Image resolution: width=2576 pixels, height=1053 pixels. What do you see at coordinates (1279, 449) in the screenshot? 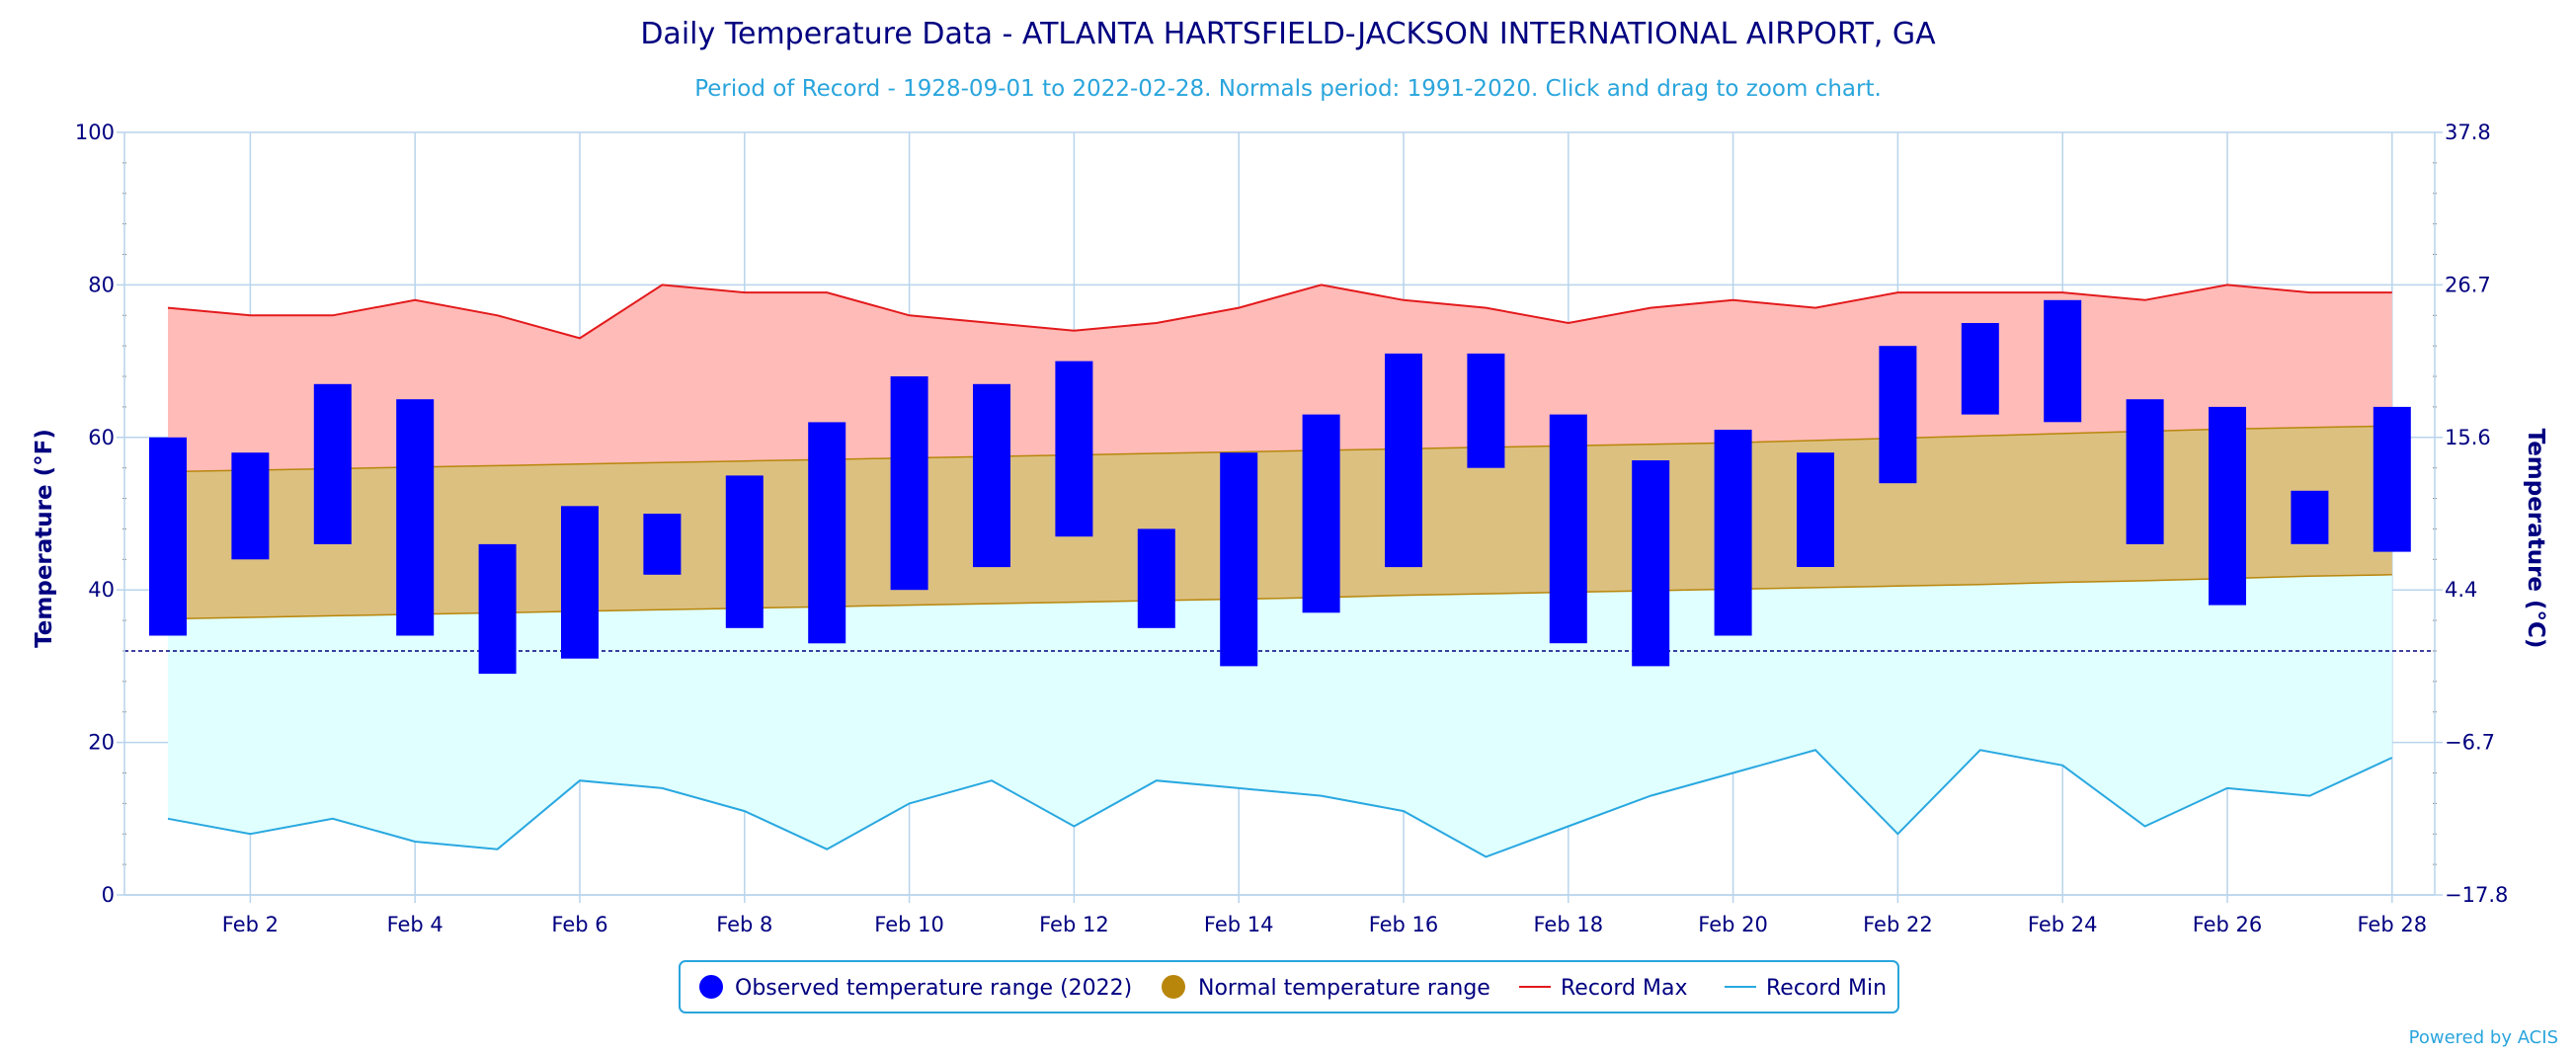
I see `normal-high-line` at bounding box center [1279, 449].